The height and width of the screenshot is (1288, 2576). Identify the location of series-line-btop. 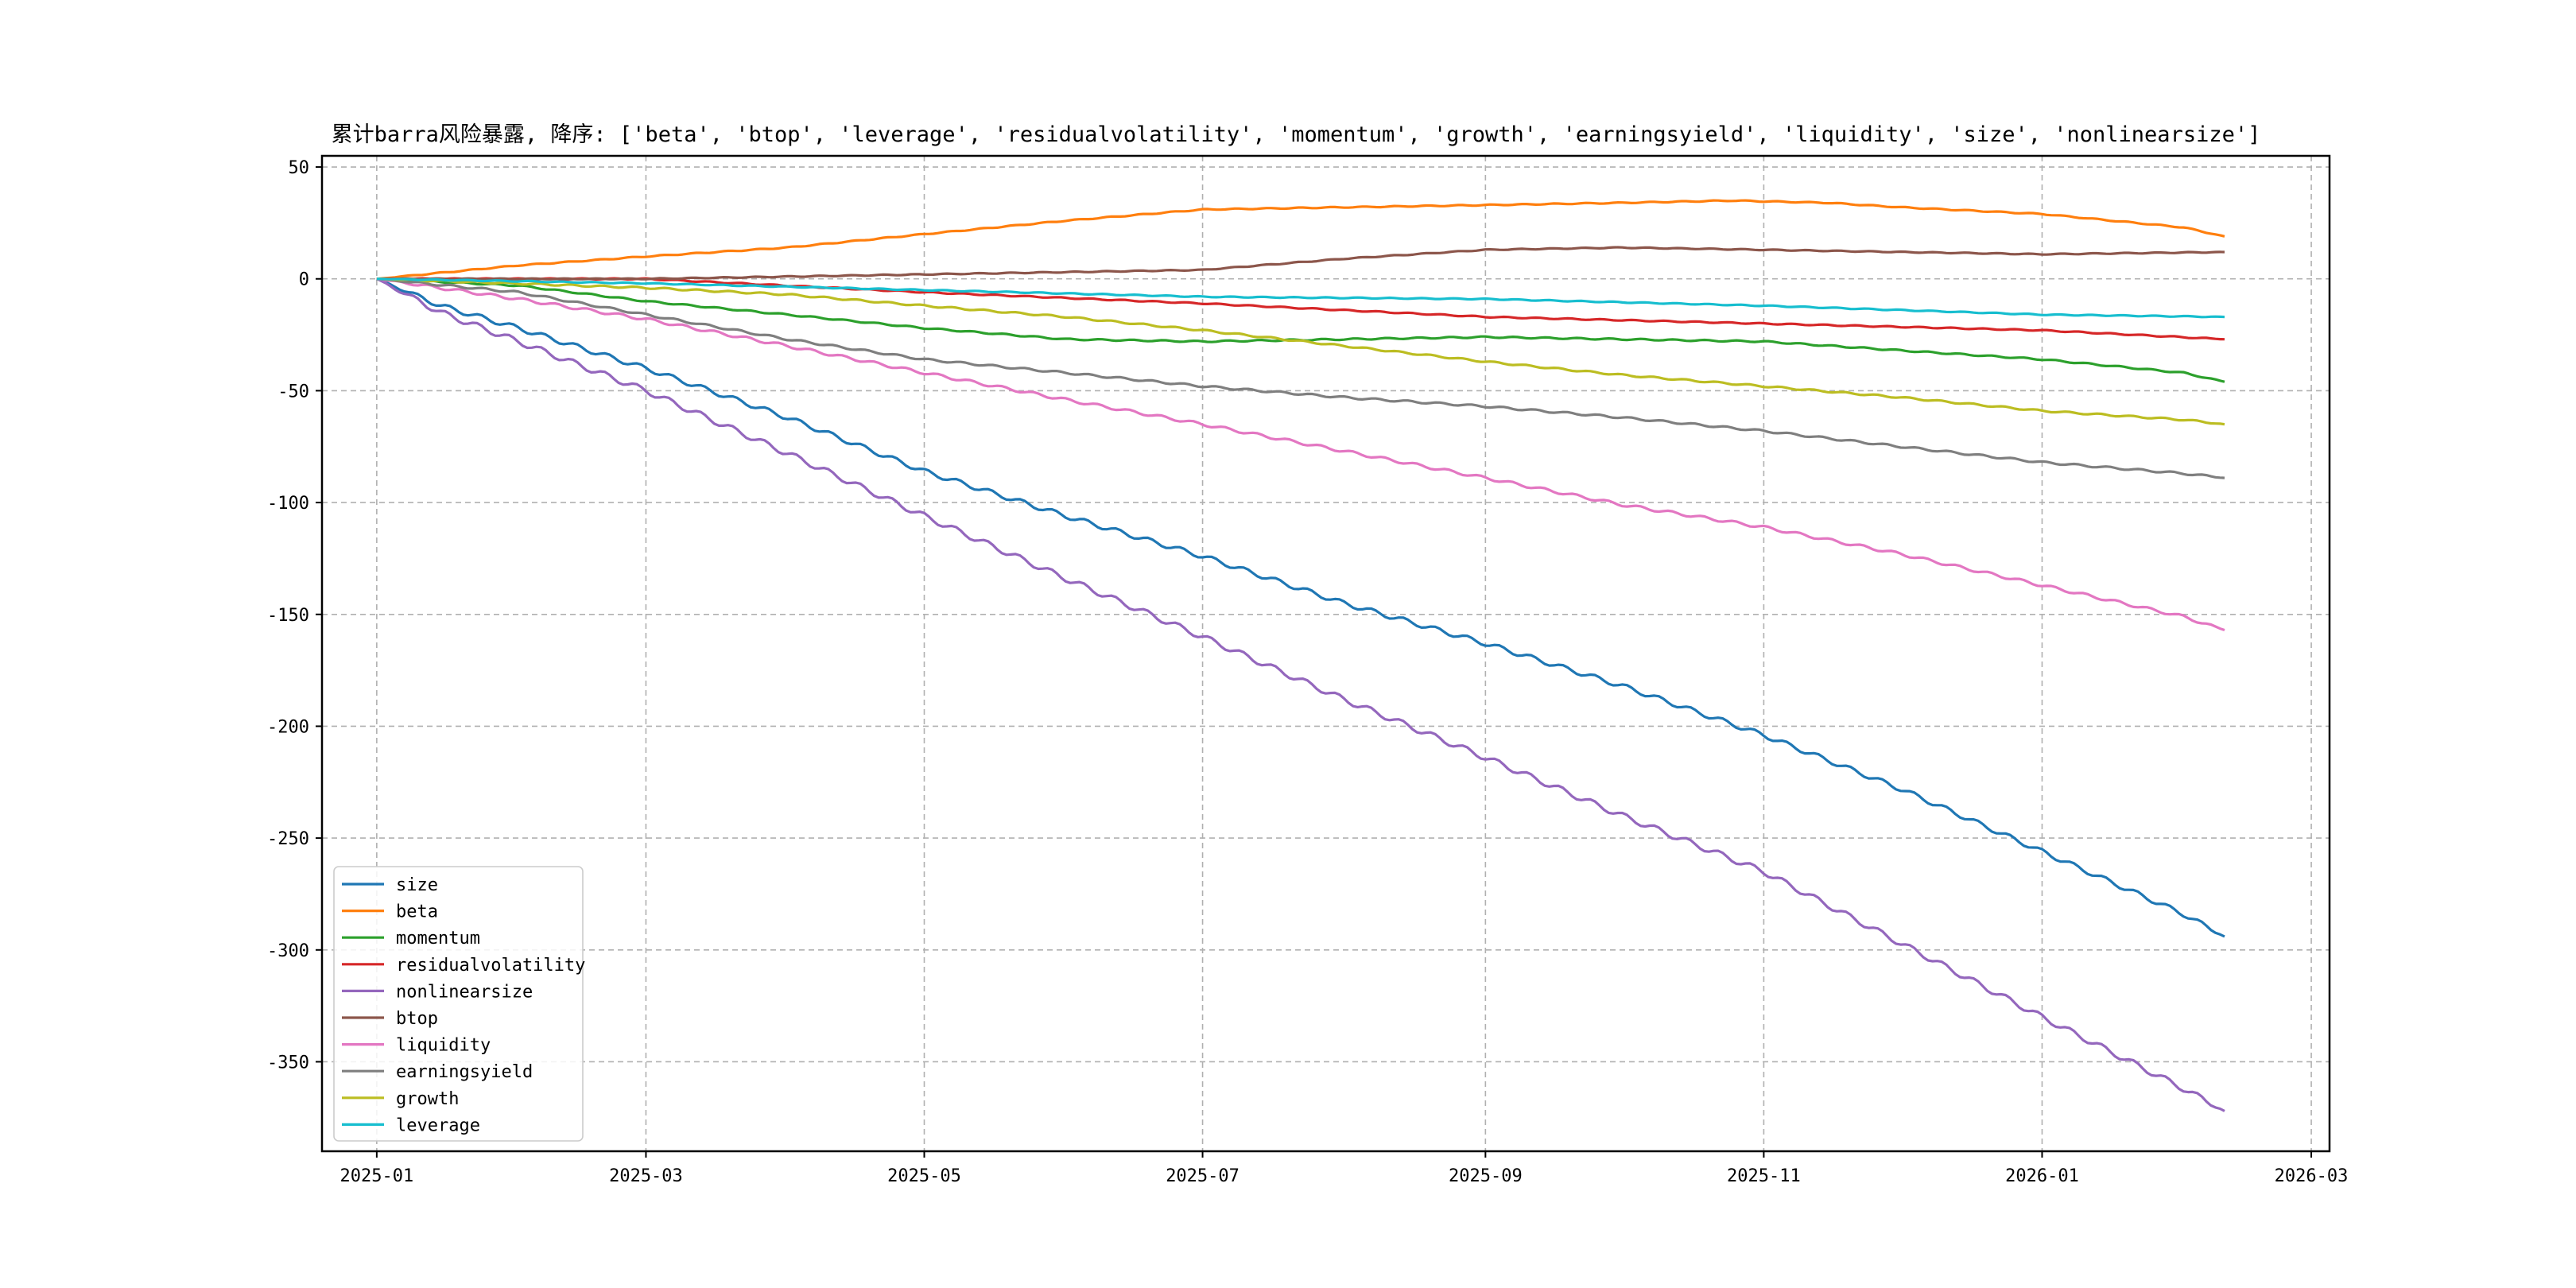
(1300, 263).